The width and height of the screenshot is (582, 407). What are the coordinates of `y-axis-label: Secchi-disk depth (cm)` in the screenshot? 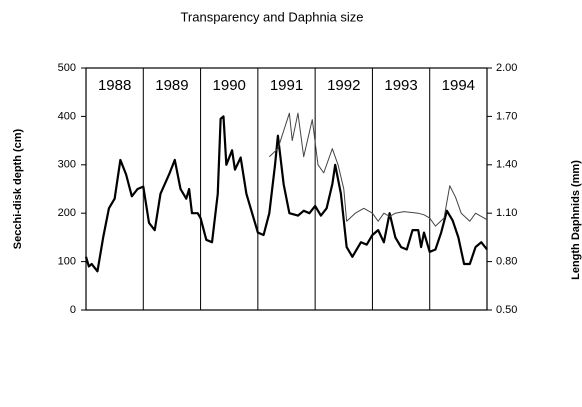 It's located at (18, 188).